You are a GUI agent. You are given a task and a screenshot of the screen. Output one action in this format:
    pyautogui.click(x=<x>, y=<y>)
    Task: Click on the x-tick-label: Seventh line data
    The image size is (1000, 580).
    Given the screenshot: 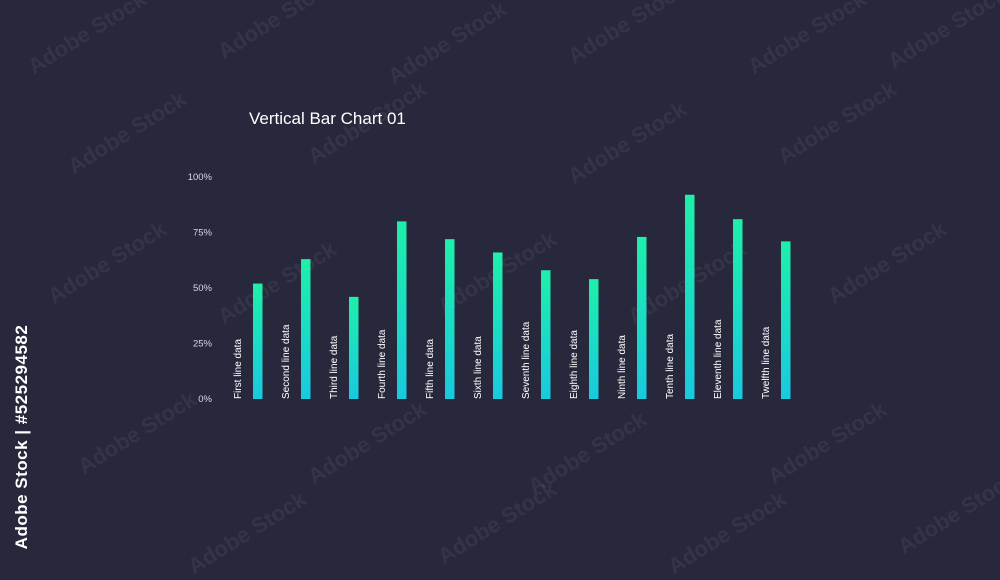 What is the action you would take?
    pyautogui.click(x=526, y=360)
    